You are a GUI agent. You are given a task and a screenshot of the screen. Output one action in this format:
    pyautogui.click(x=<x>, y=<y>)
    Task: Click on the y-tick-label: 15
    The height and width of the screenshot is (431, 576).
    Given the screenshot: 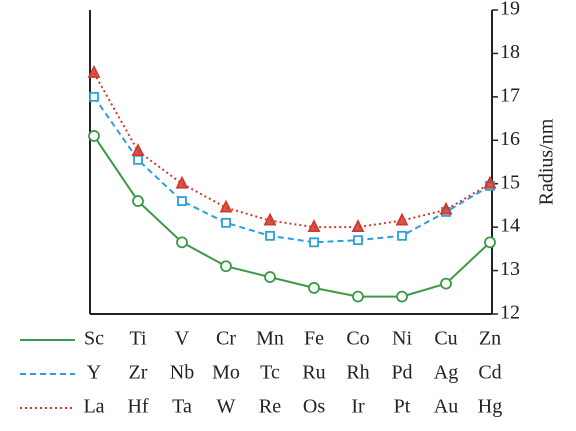 What is the action you would take?
    pyautogui.click(x=510, y=182)
    